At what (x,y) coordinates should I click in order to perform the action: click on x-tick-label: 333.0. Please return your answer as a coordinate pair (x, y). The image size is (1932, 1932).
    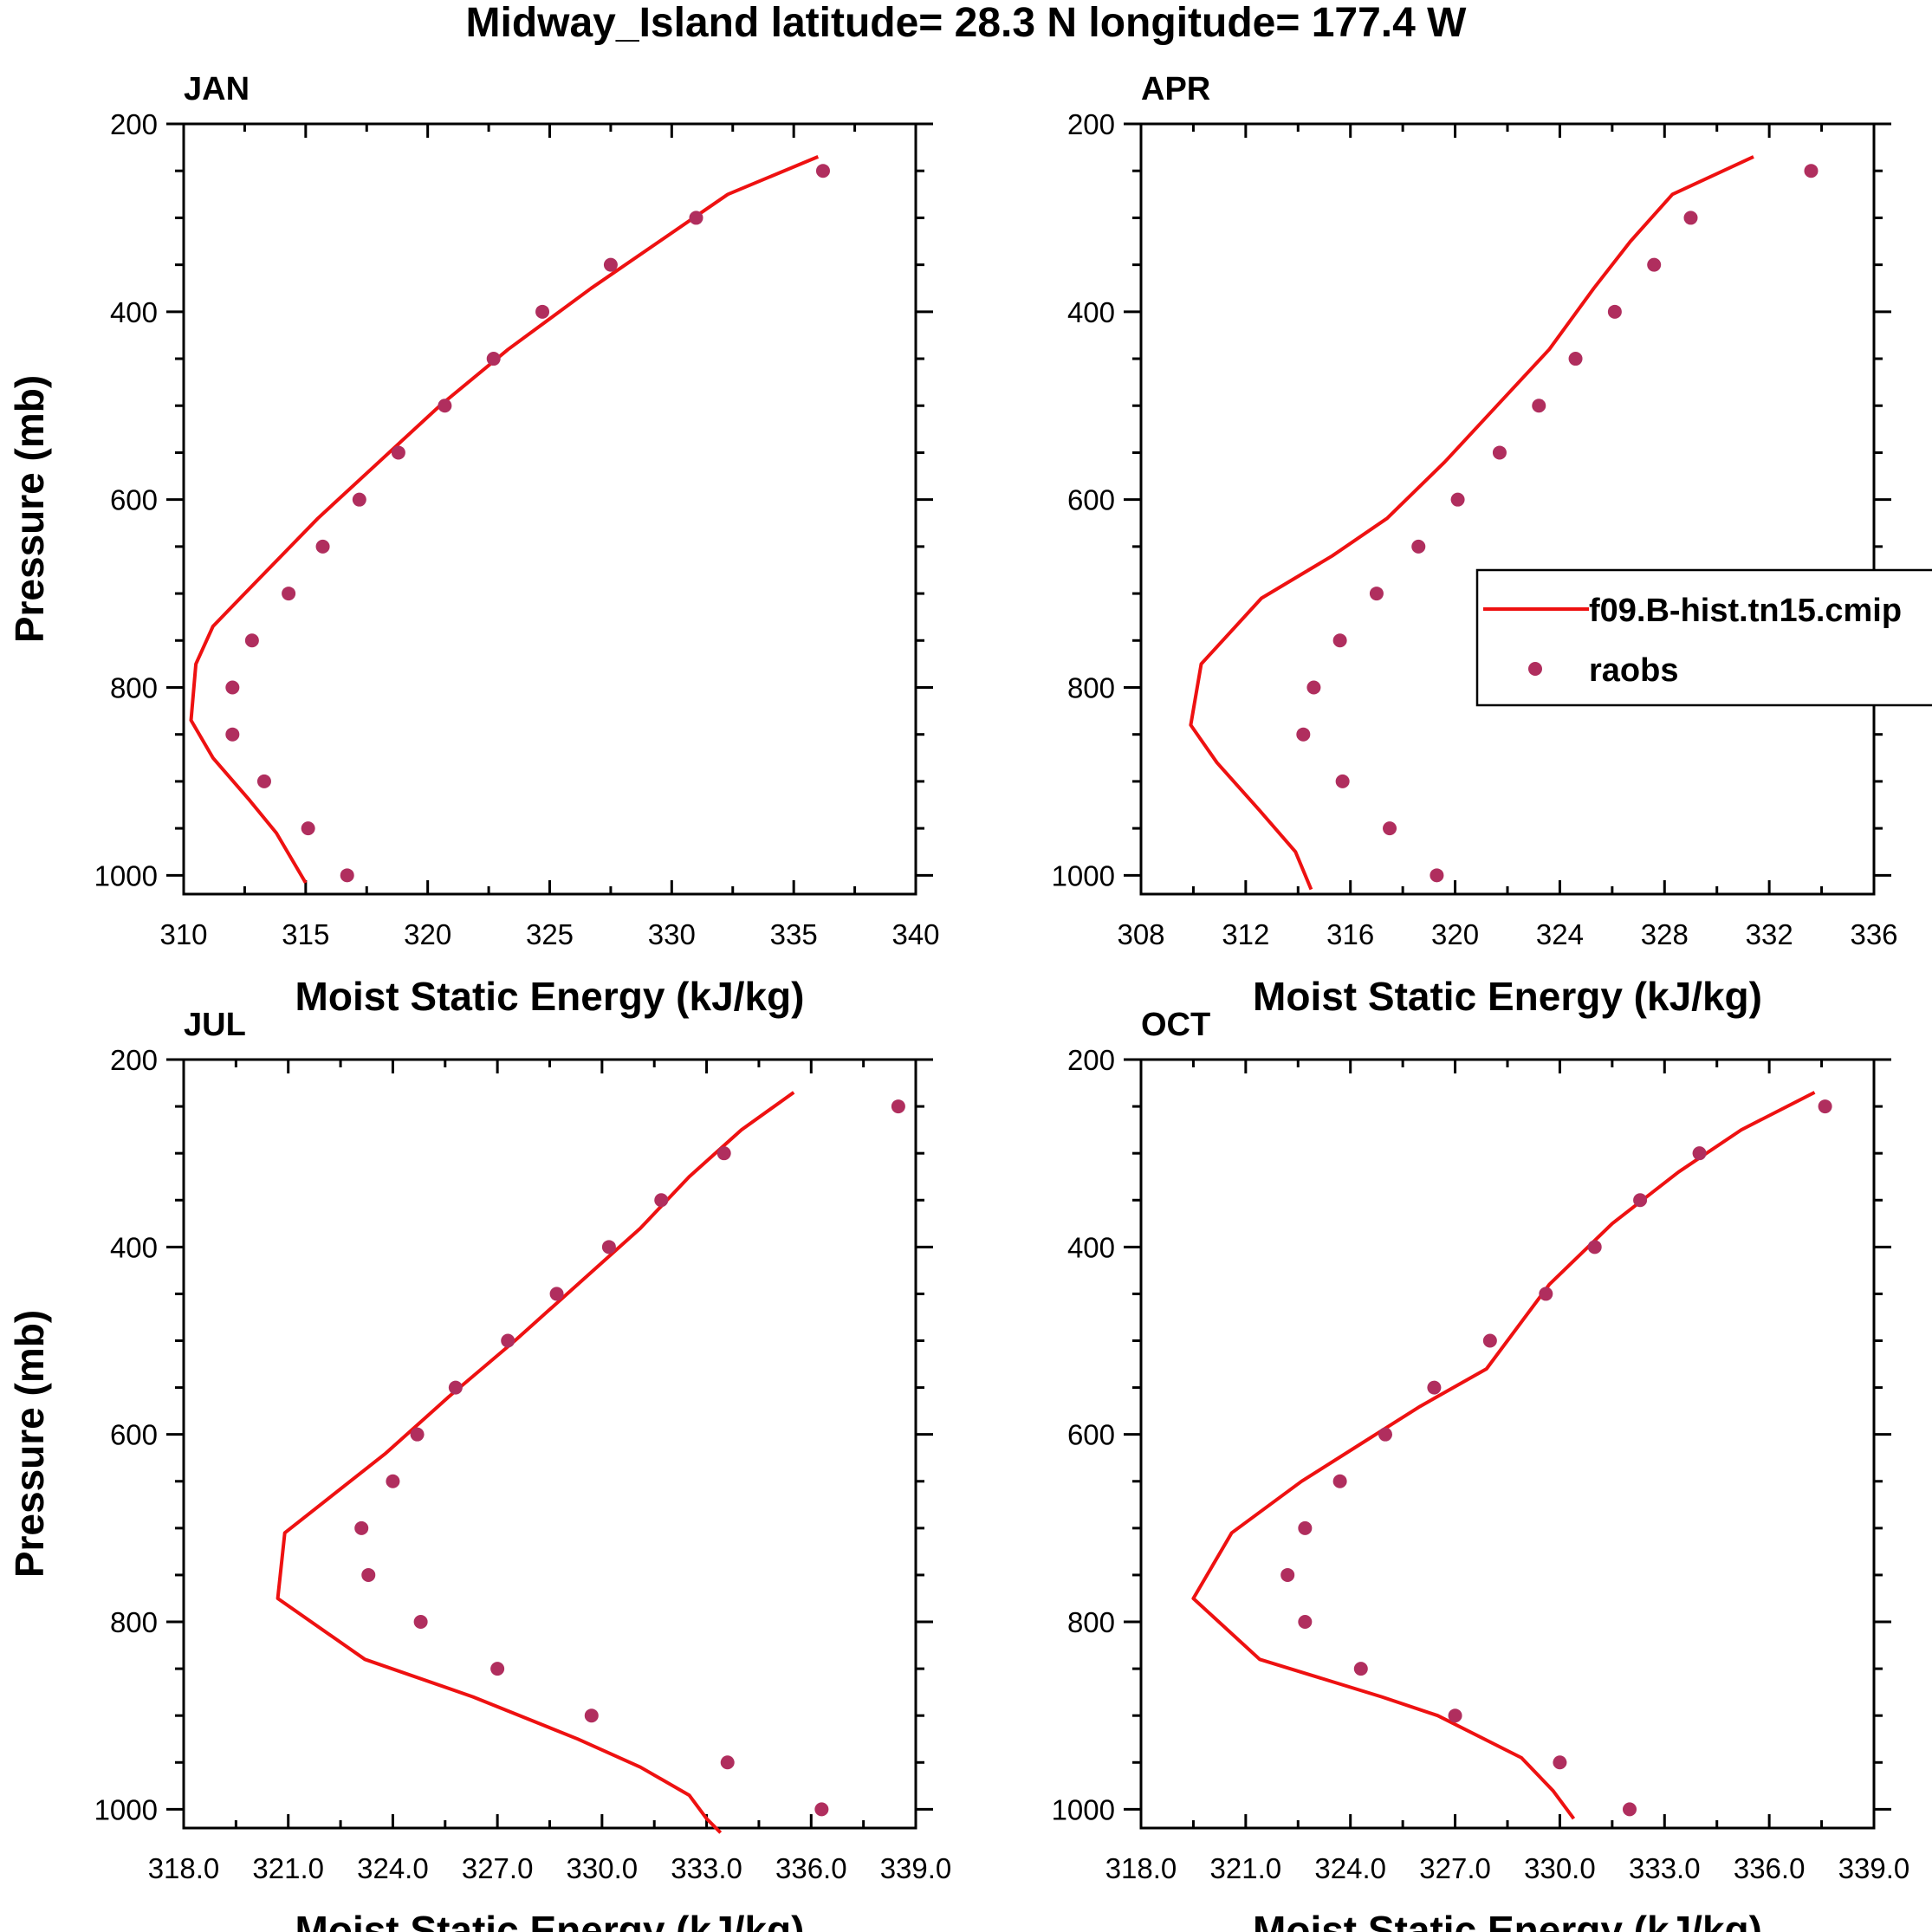
    Looking at the image, I should click on (1665, 1868).